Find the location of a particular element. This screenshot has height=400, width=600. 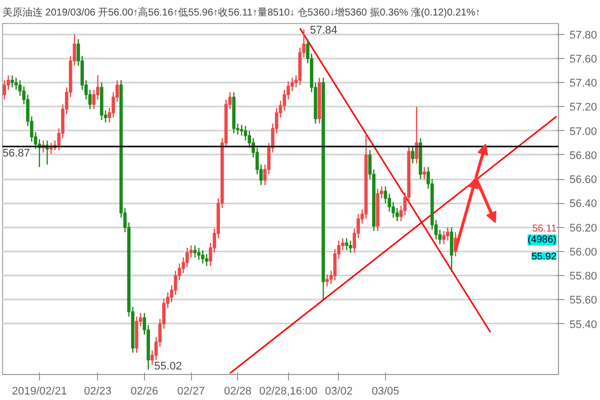

x-tick-label: 02/28,16:00 is located at coordinates (288, 392).